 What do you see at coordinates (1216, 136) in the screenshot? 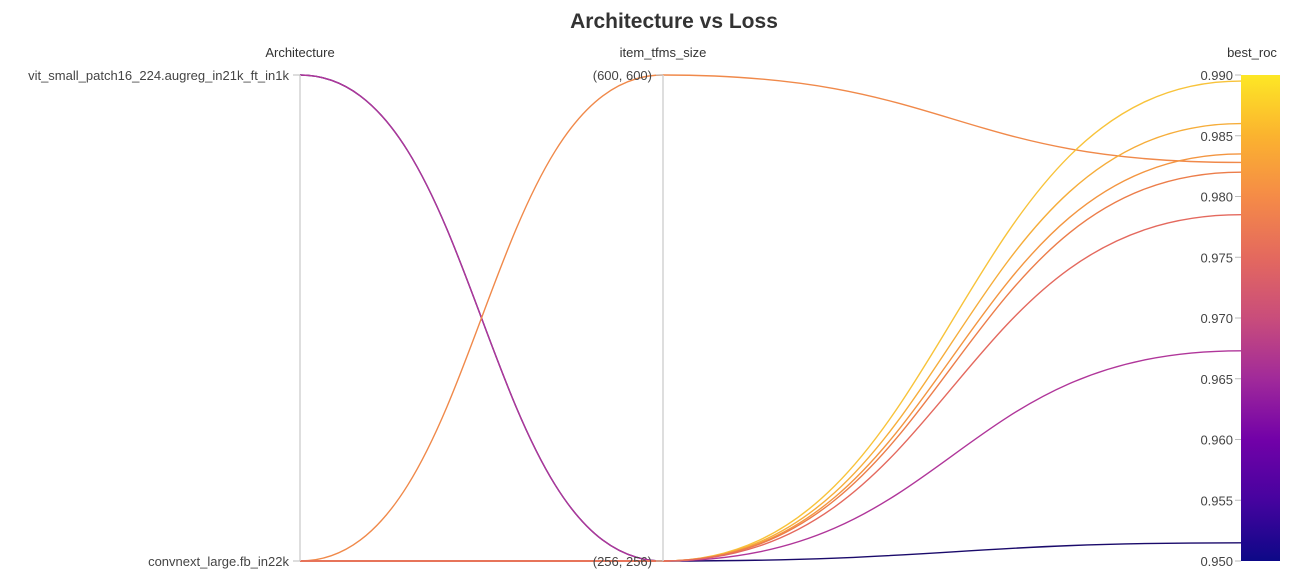
I see `best-roc-tick-label: 0.985` at bounding box center [1216, 136].